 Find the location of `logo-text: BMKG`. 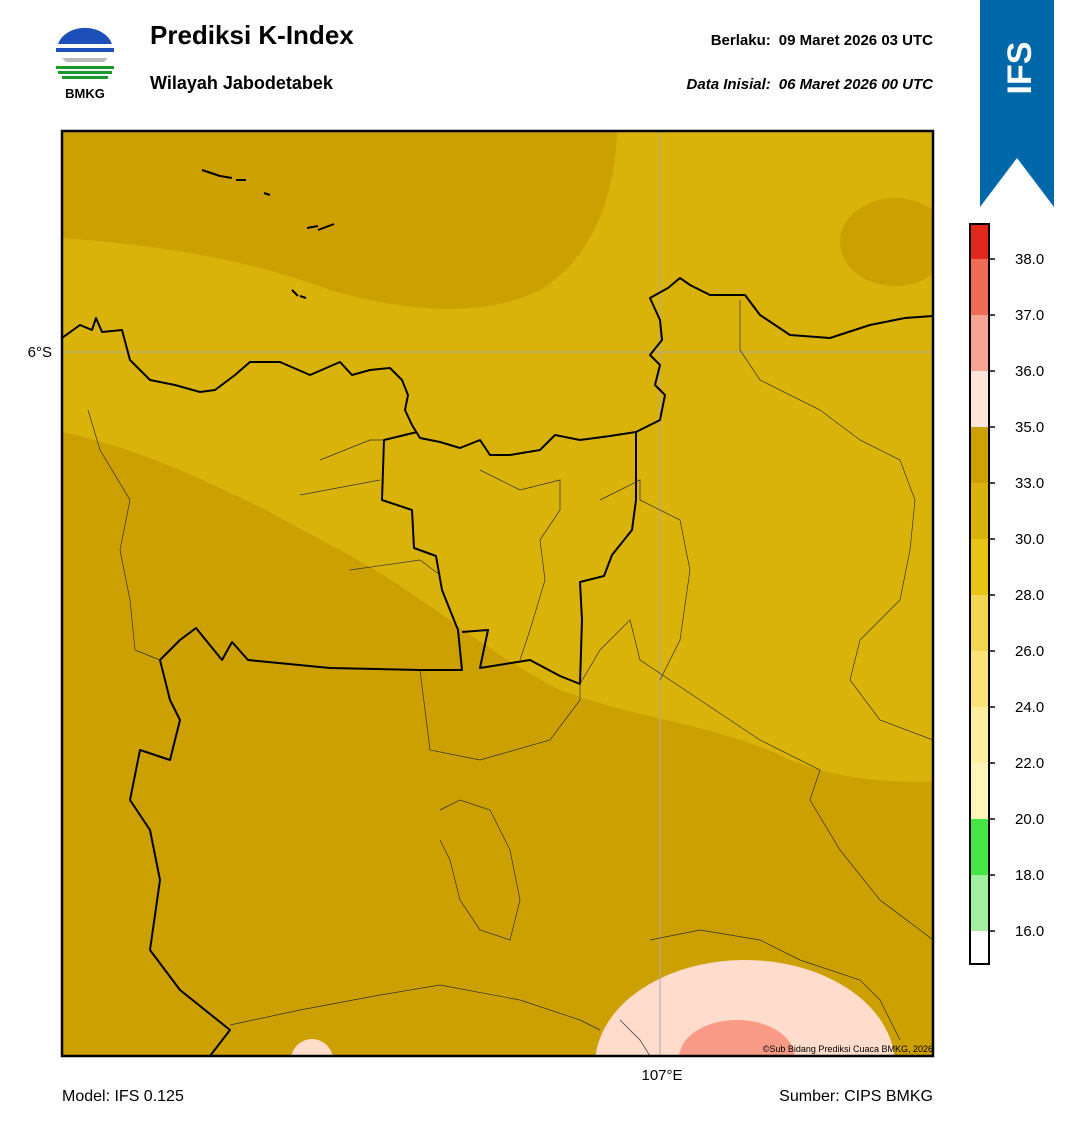

logo-text: BMKG is located at coordinates (85, 93).